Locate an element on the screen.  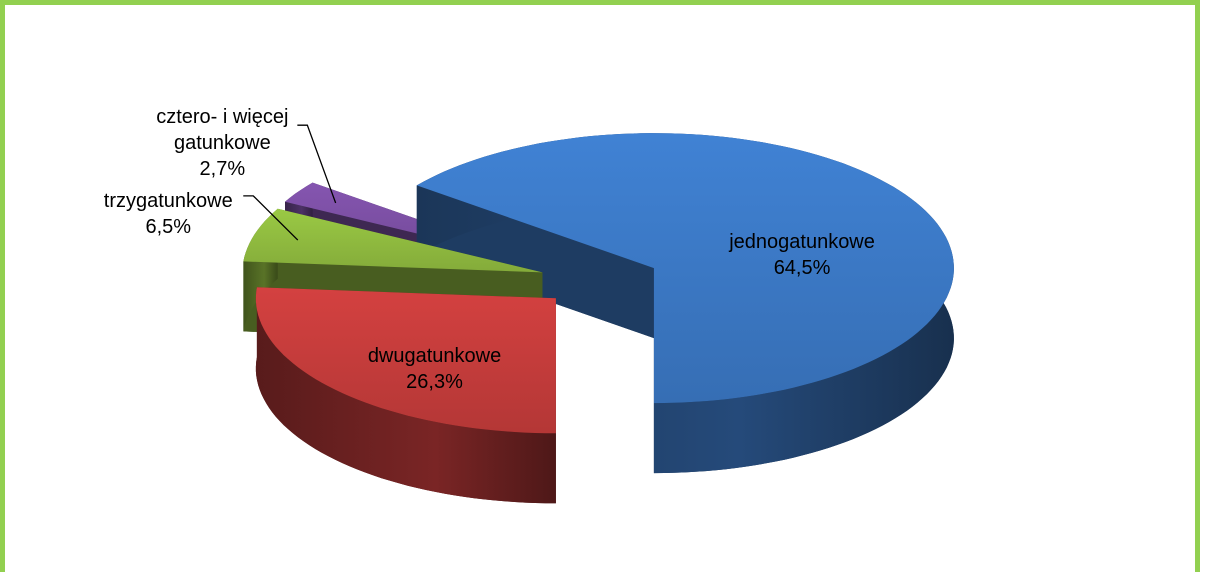
slice-value-label: 26,3% is located at coordinates (434, 381).